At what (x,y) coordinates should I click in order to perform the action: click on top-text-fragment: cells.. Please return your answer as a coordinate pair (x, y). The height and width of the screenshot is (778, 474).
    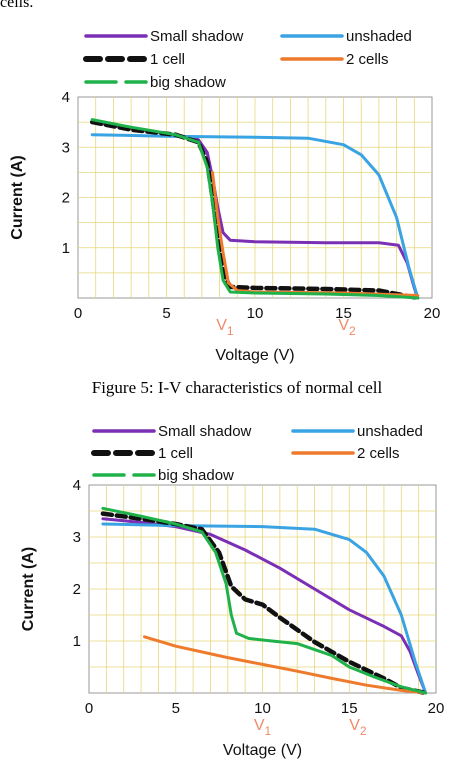
    Looking at the image, I should click on (17, 5).